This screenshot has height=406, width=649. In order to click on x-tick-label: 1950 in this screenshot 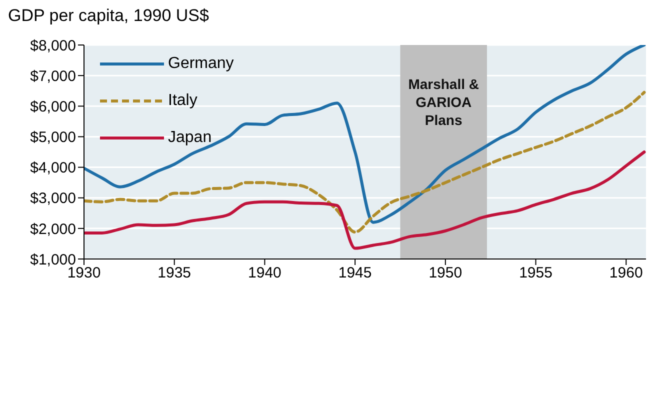, I will do `click(445, 273)`.